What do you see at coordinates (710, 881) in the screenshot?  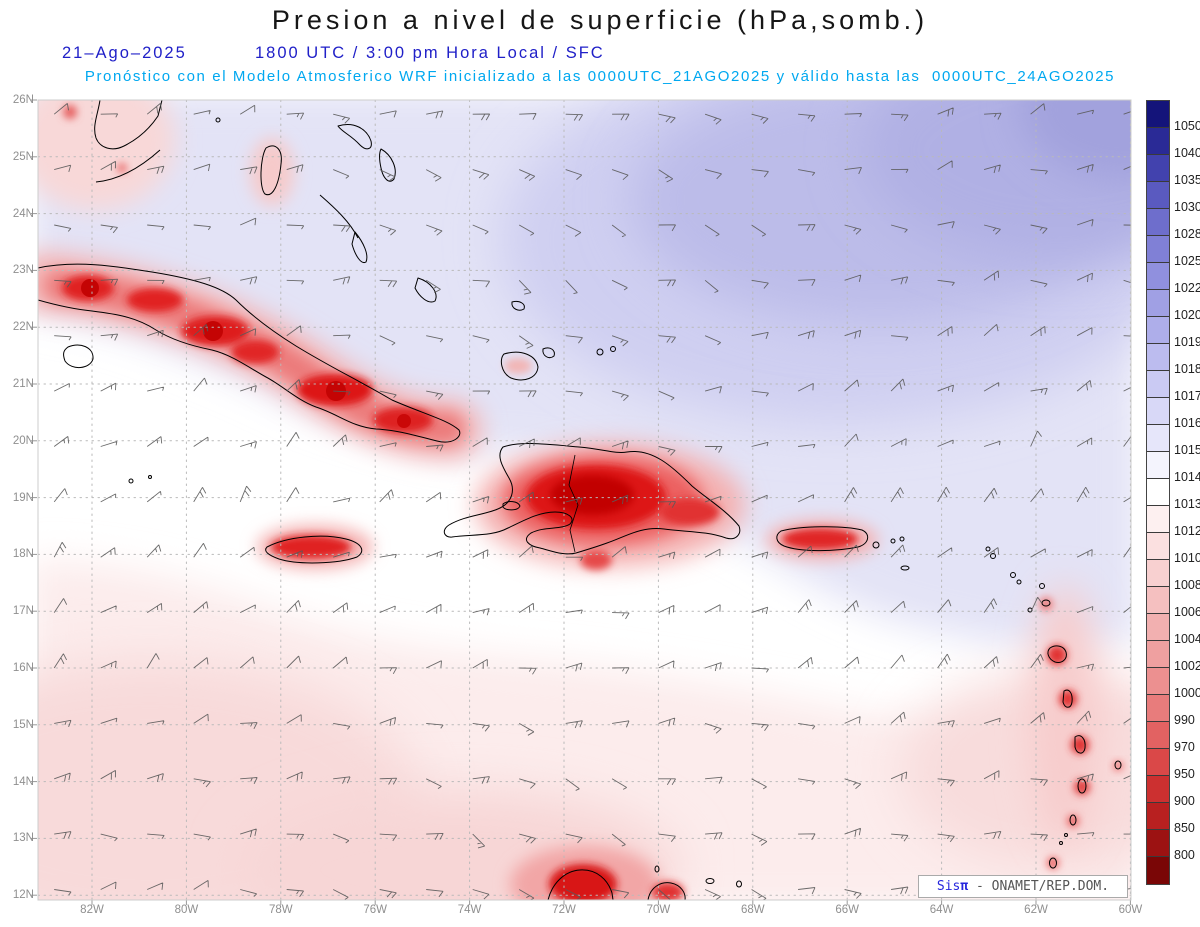 I see `curacao-island` at bounding box center [710, 881].